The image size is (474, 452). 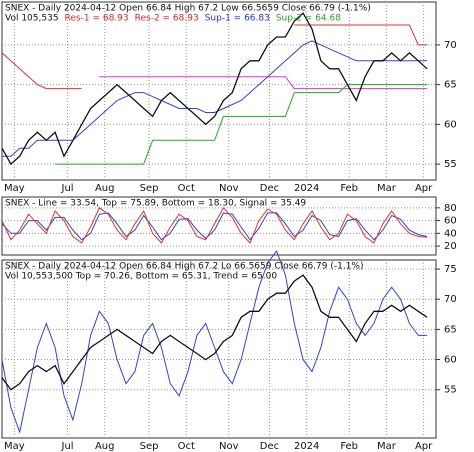 I want to click on annotation: Res-2 = 68.93, so click(x=167, y=19).